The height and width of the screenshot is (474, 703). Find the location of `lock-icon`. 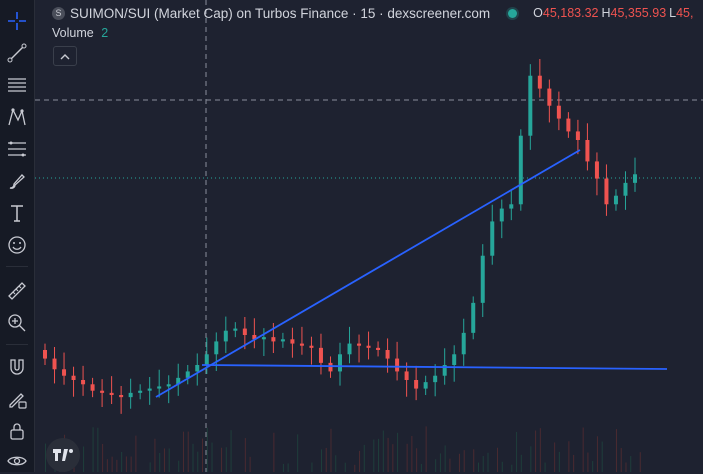

lock-icon is located at coordinates (17, 431).